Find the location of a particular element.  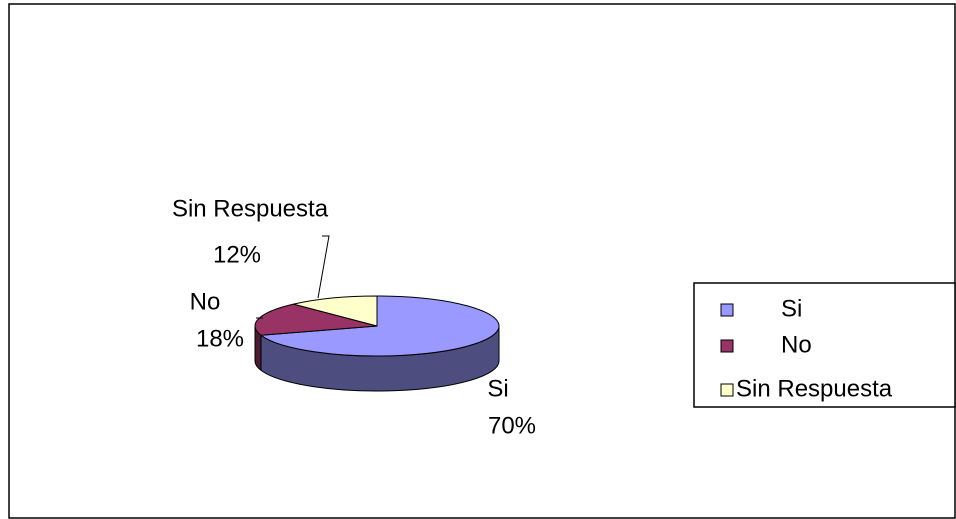

pie is located at coordinates (377, 343).